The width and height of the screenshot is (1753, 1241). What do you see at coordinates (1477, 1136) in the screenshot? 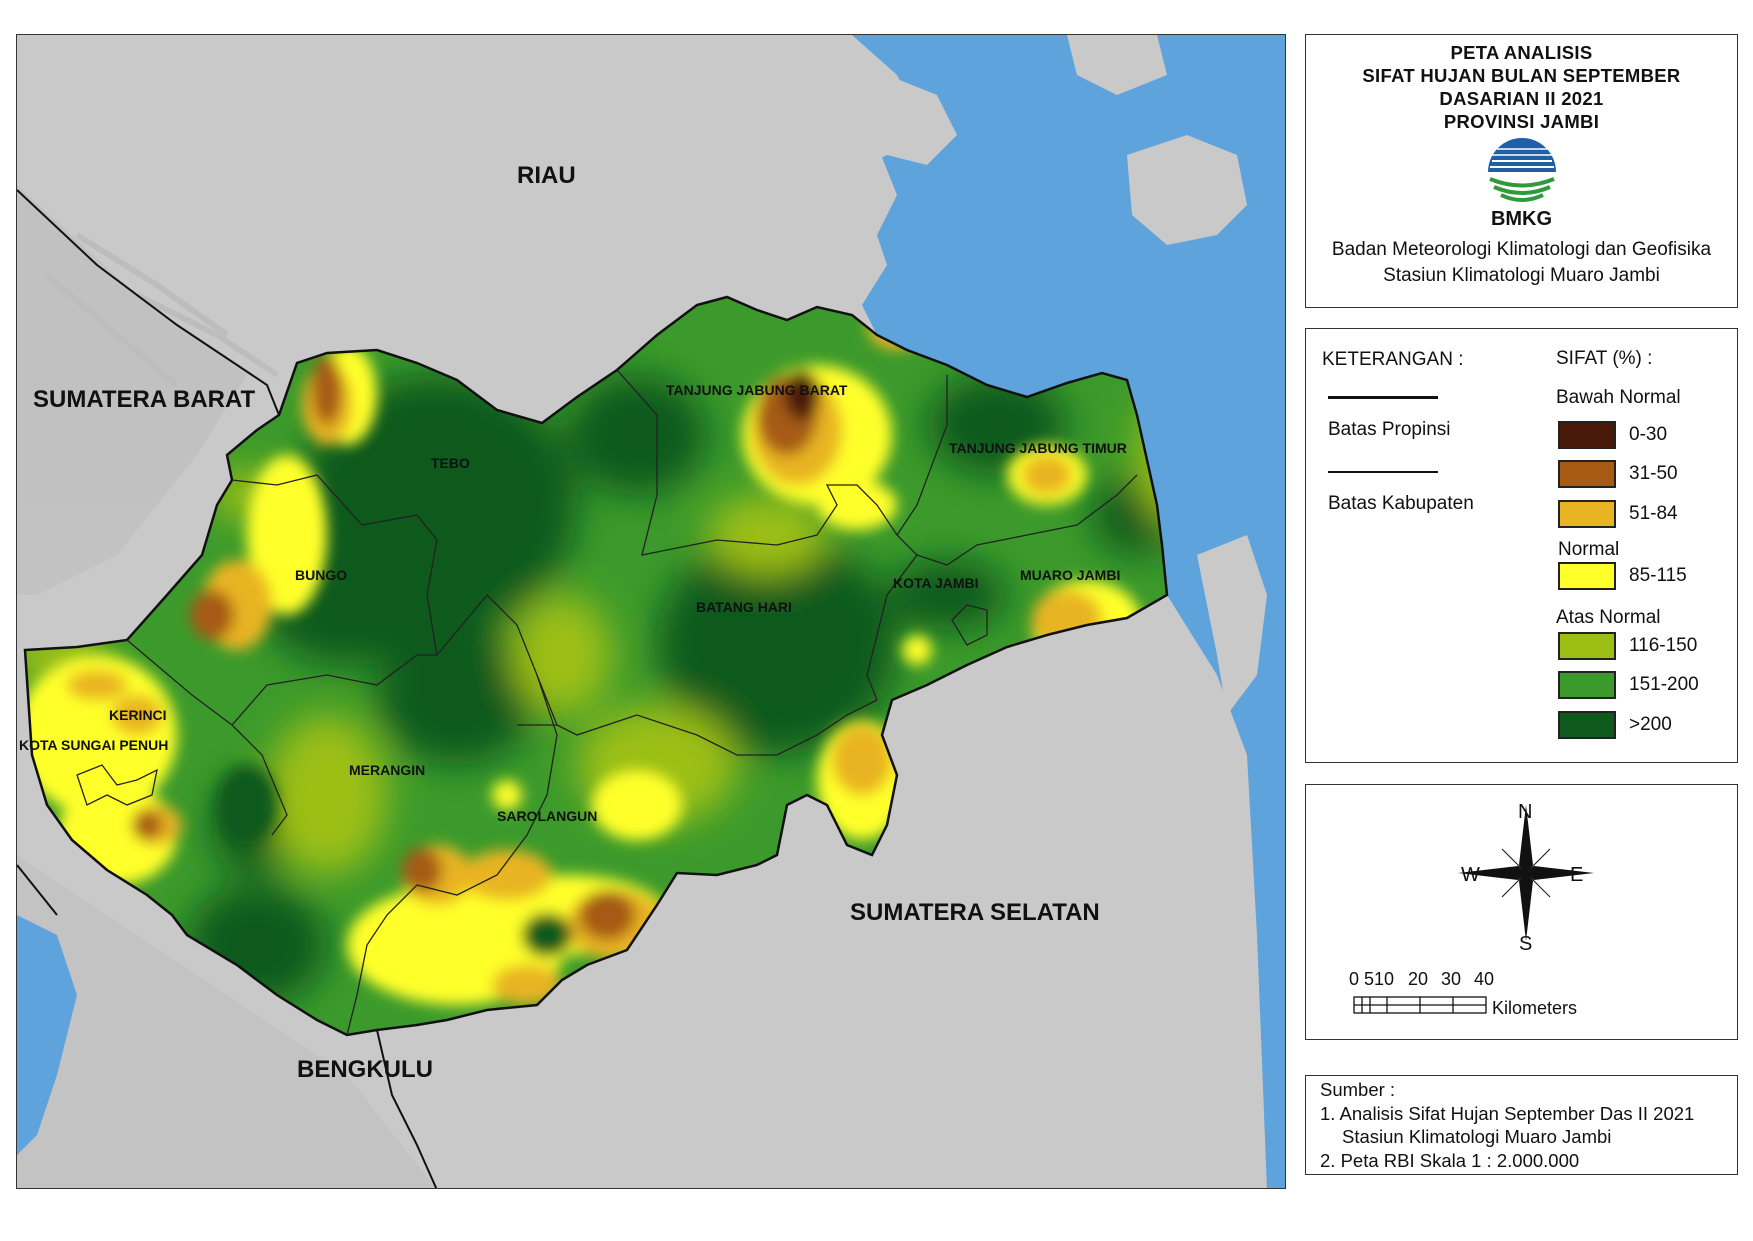
I see `source-item-1-station: Stasiun Klimatologi Muaro Jambi` at bounding box center [1477, 1136].